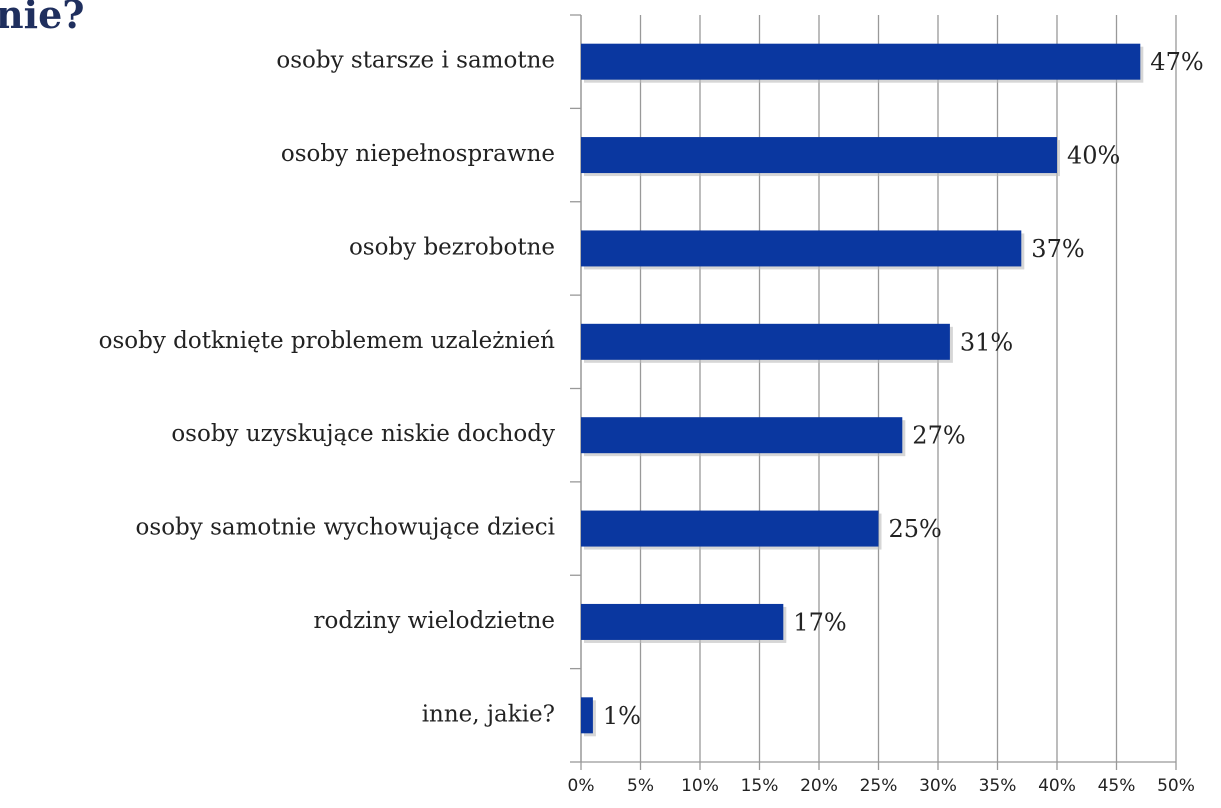 This screenshot has width=1221, height=808. I want to click on value-label: 40%, so click(1093, 156).